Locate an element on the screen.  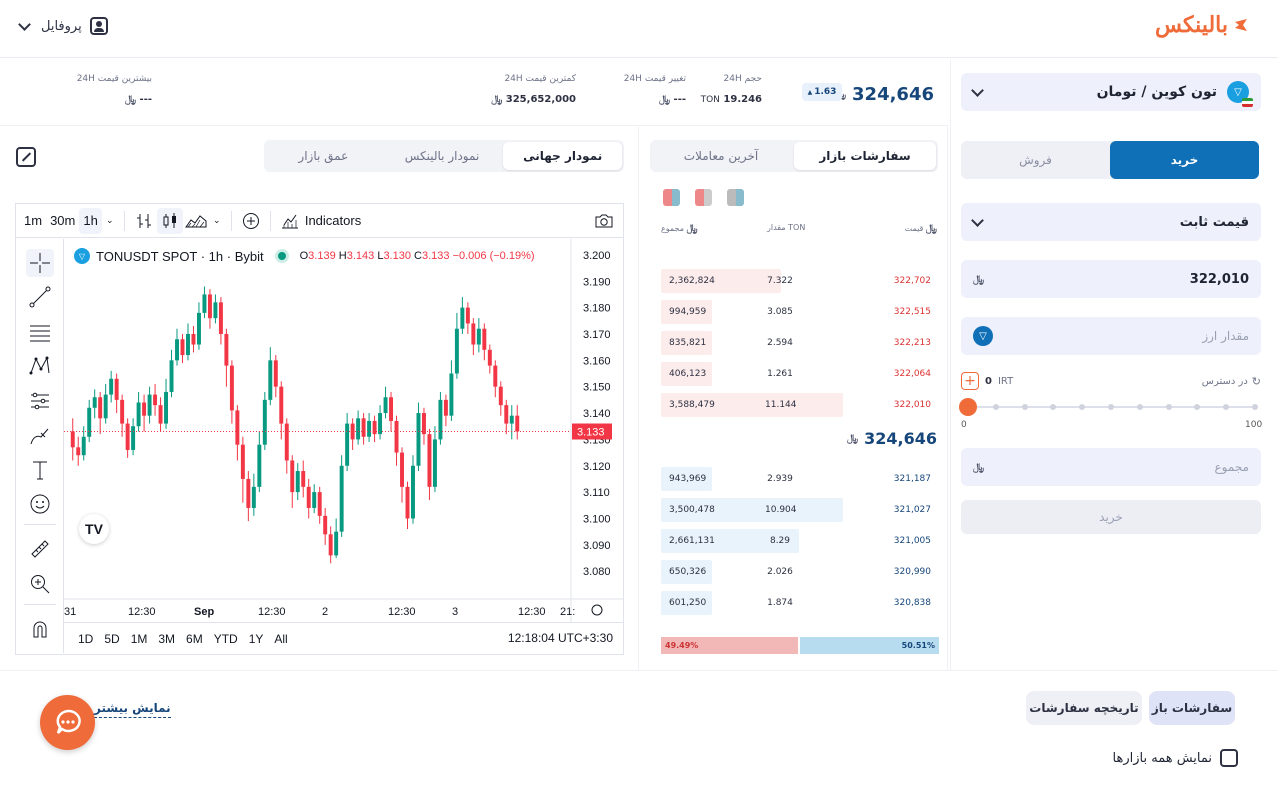
bar-chart-type-icon is located at coordinates (144, 221).